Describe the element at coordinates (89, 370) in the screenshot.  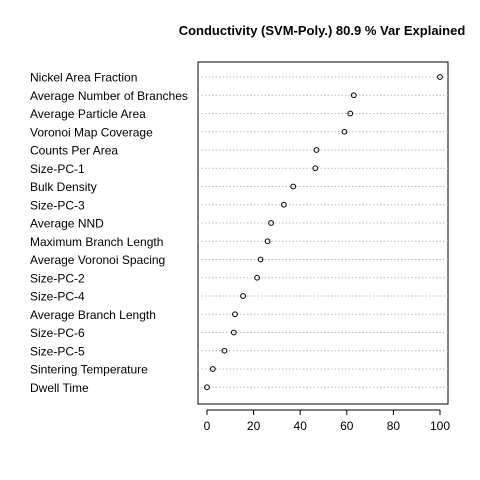
I see `category-label: Sintering Temperature` at that location.